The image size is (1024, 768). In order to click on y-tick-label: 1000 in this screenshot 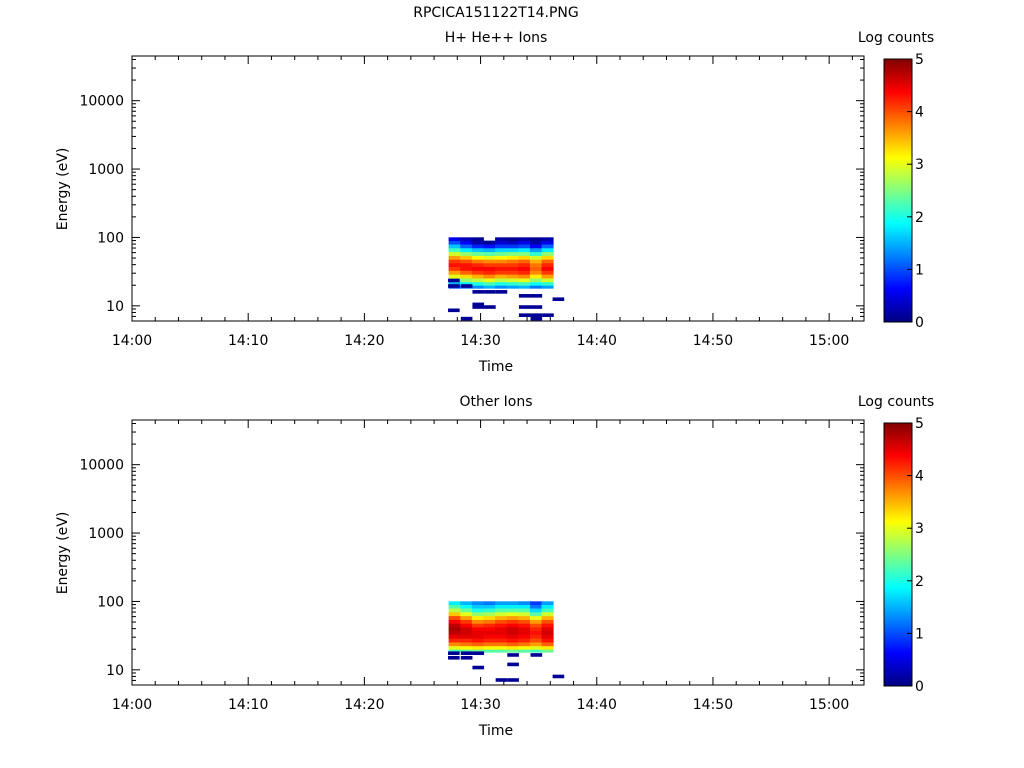, I will do `click(106, 534)`.